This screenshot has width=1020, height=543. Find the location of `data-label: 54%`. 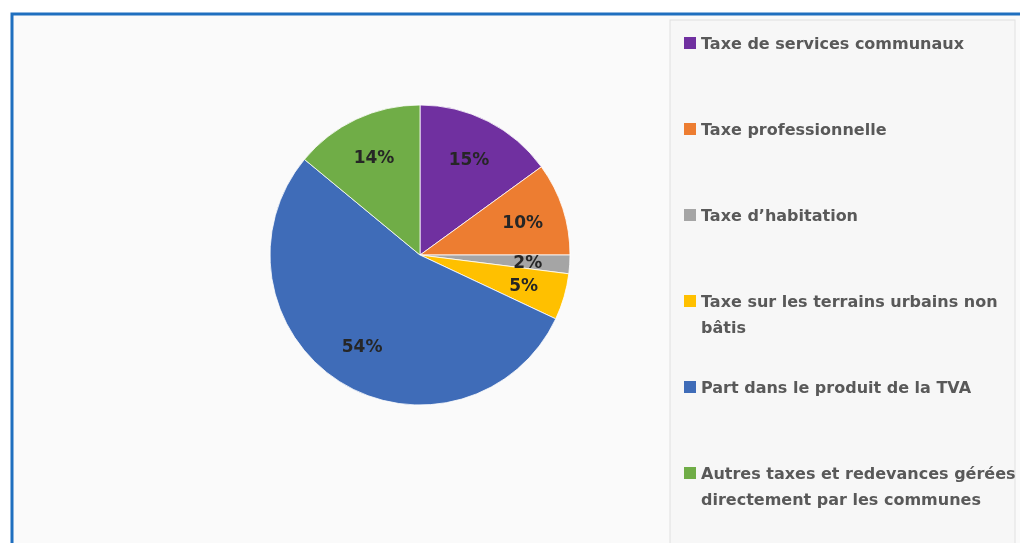

data-label: 54% is located at coordinates (362, 346).